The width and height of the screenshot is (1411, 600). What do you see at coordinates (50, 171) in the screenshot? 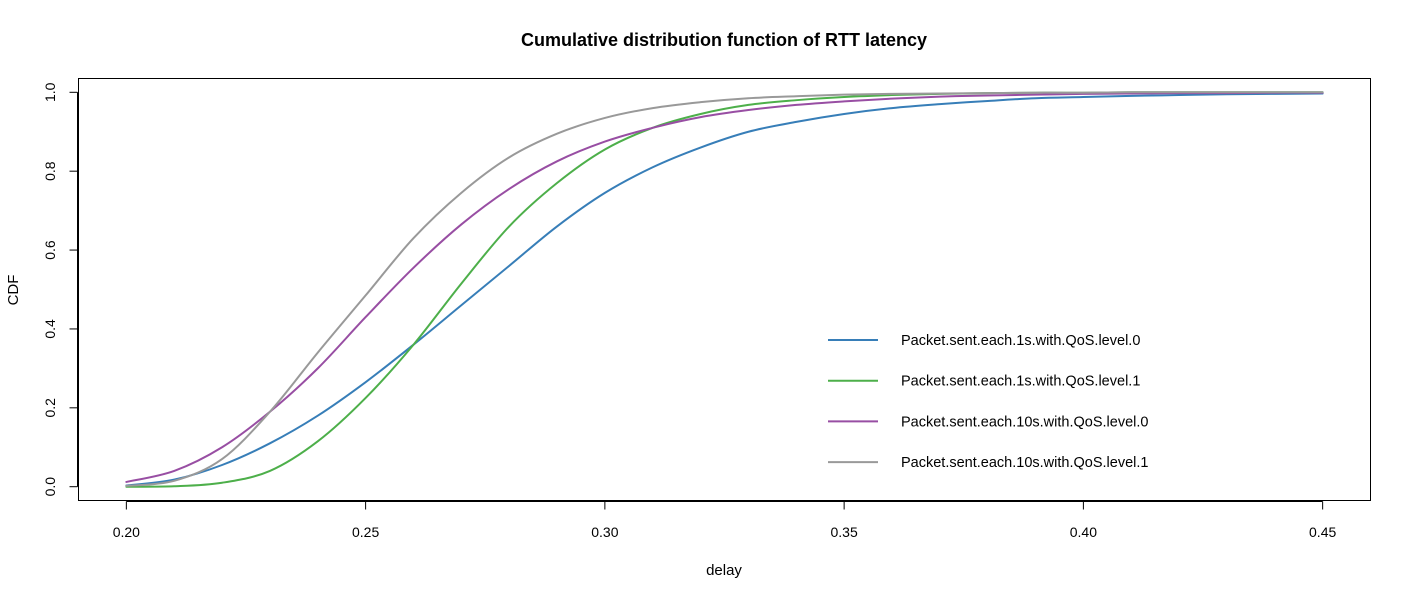
I see `y-tick-label: 0.8` at bounding box center [50, 171].